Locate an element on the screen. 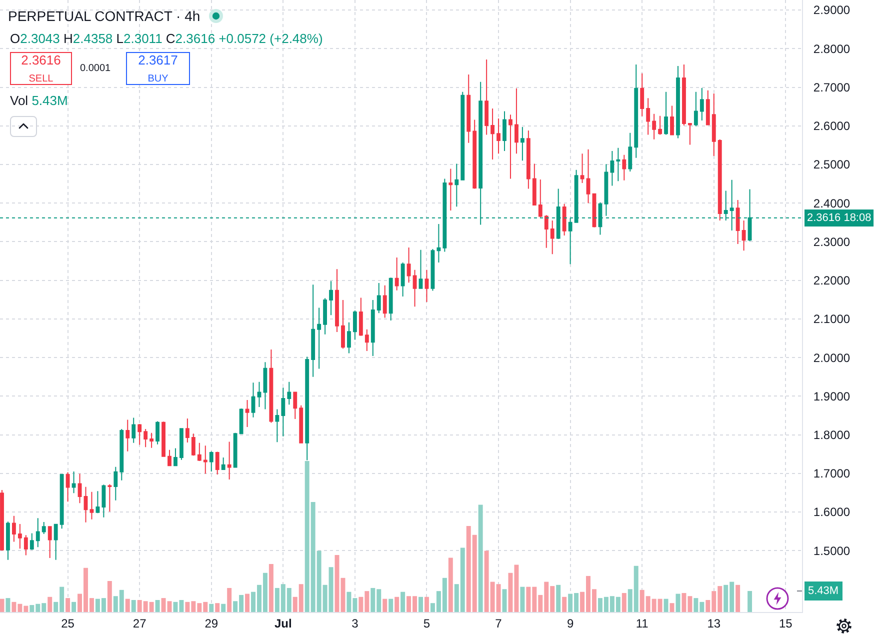 The height and width of the screenshot is (639, 874). ref-line-label: 2.3616 18:08 is located at coordinates (839, 218).